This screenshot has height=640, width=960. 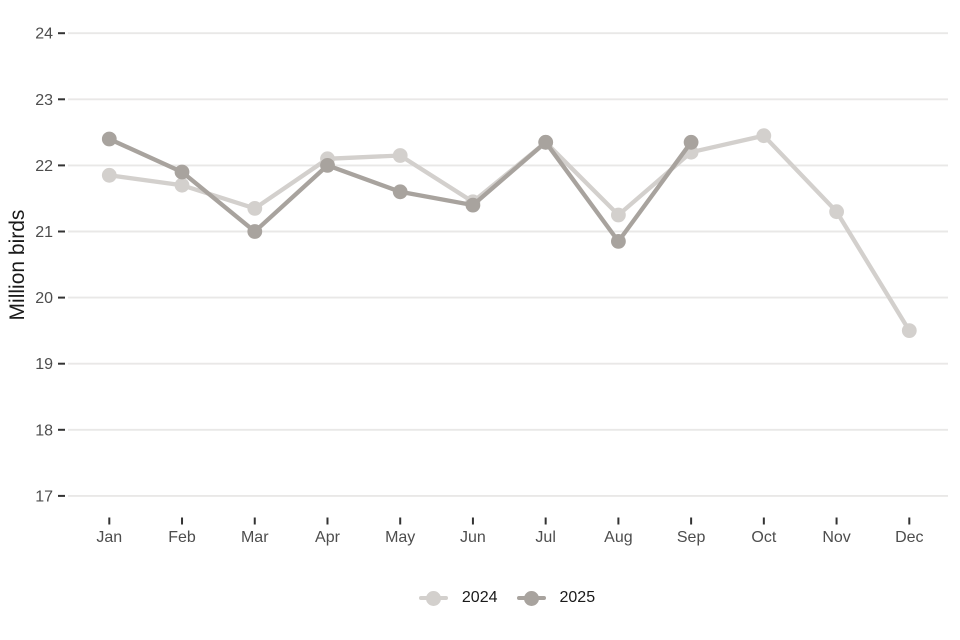 I want to click on legend-key-2025-icon, so click(x=531, y=598).